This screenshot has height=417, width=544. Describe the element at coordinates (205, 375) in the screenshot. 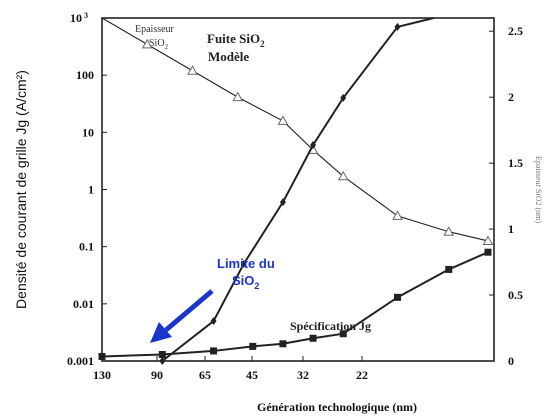

I see `x-tick-label: 65` at that location.